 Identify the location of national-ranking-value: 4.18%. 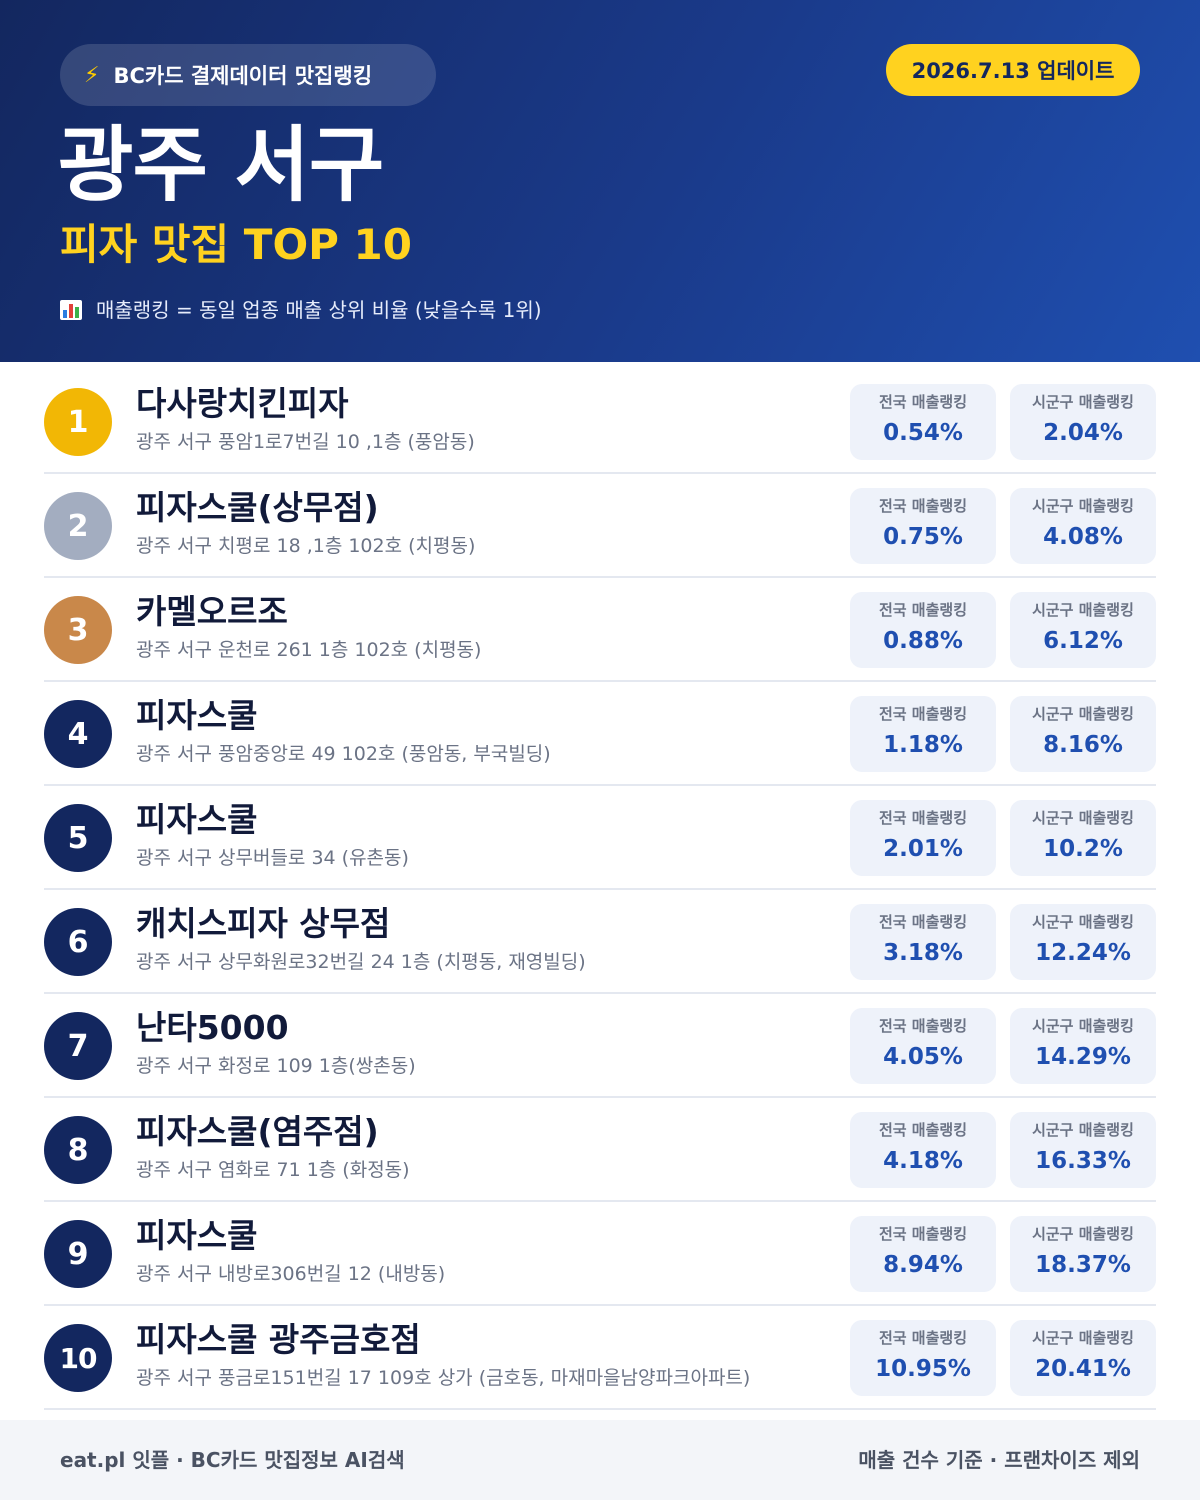
(923, 1161).